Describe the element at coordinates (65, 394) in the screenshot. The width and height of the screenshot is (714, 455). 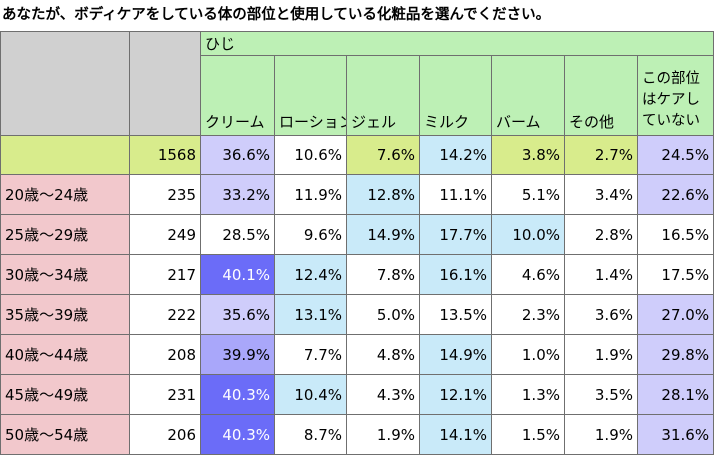
I see `row-label-cell: 45歳～49歳` at that location.